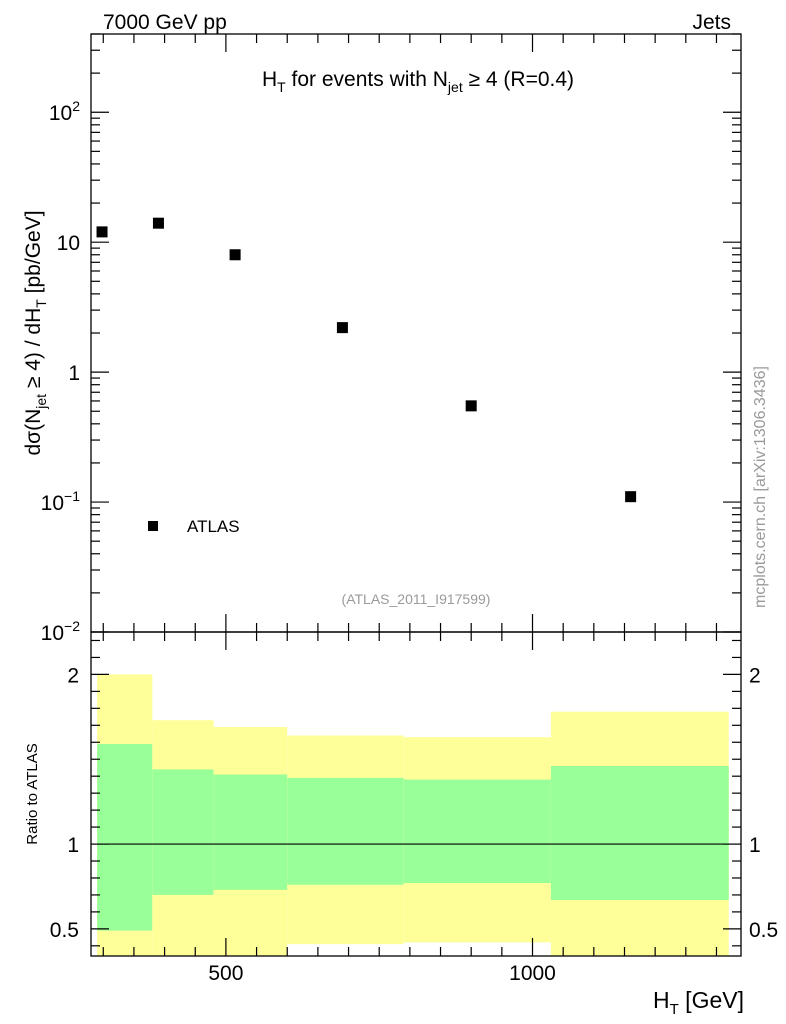 This screenshot has width=786, height=1024. What do you see at coordinates (64, 930) in the screenshot?
I see `ratio-y-tick-label: 0.5` at bounding box center [64, 930].